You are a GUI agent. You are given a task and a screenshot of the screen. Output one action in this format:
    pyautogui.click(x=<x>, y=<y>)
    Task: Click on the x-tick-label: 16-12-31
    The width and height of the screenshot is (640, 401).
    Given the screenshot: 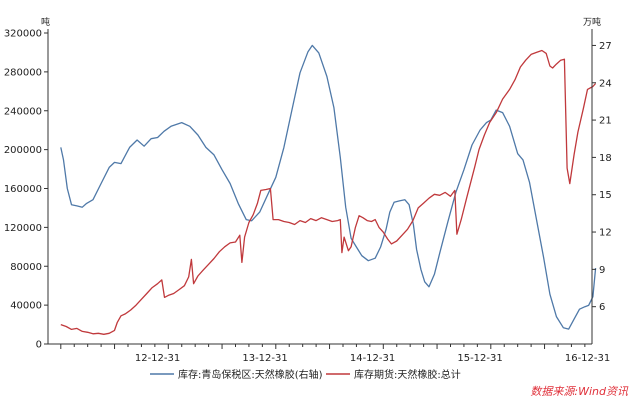 What is the action you would take?
    pyautogui.click(x=587, y=358)
    